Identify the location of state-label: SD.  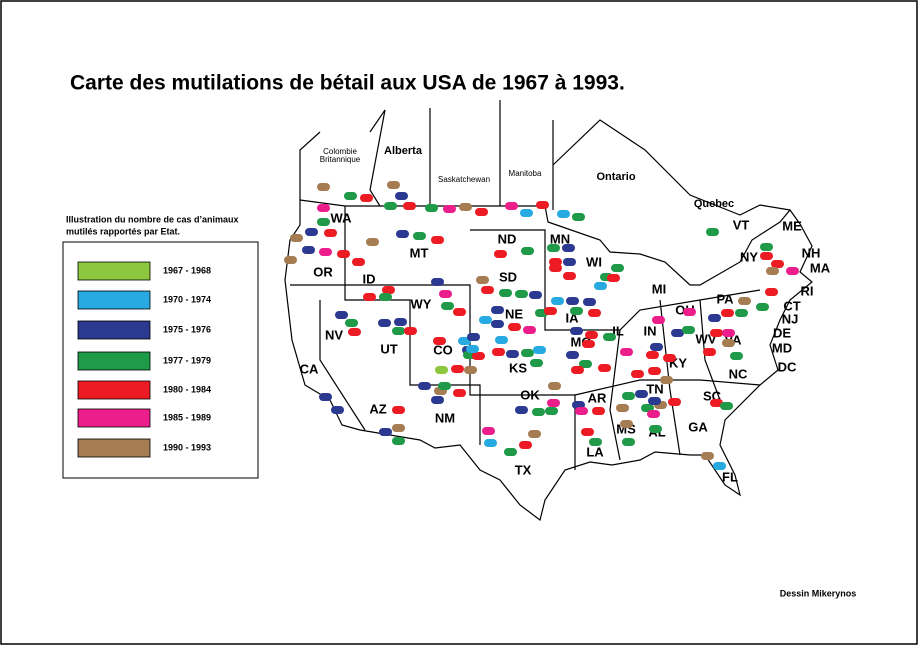
(508, 276).